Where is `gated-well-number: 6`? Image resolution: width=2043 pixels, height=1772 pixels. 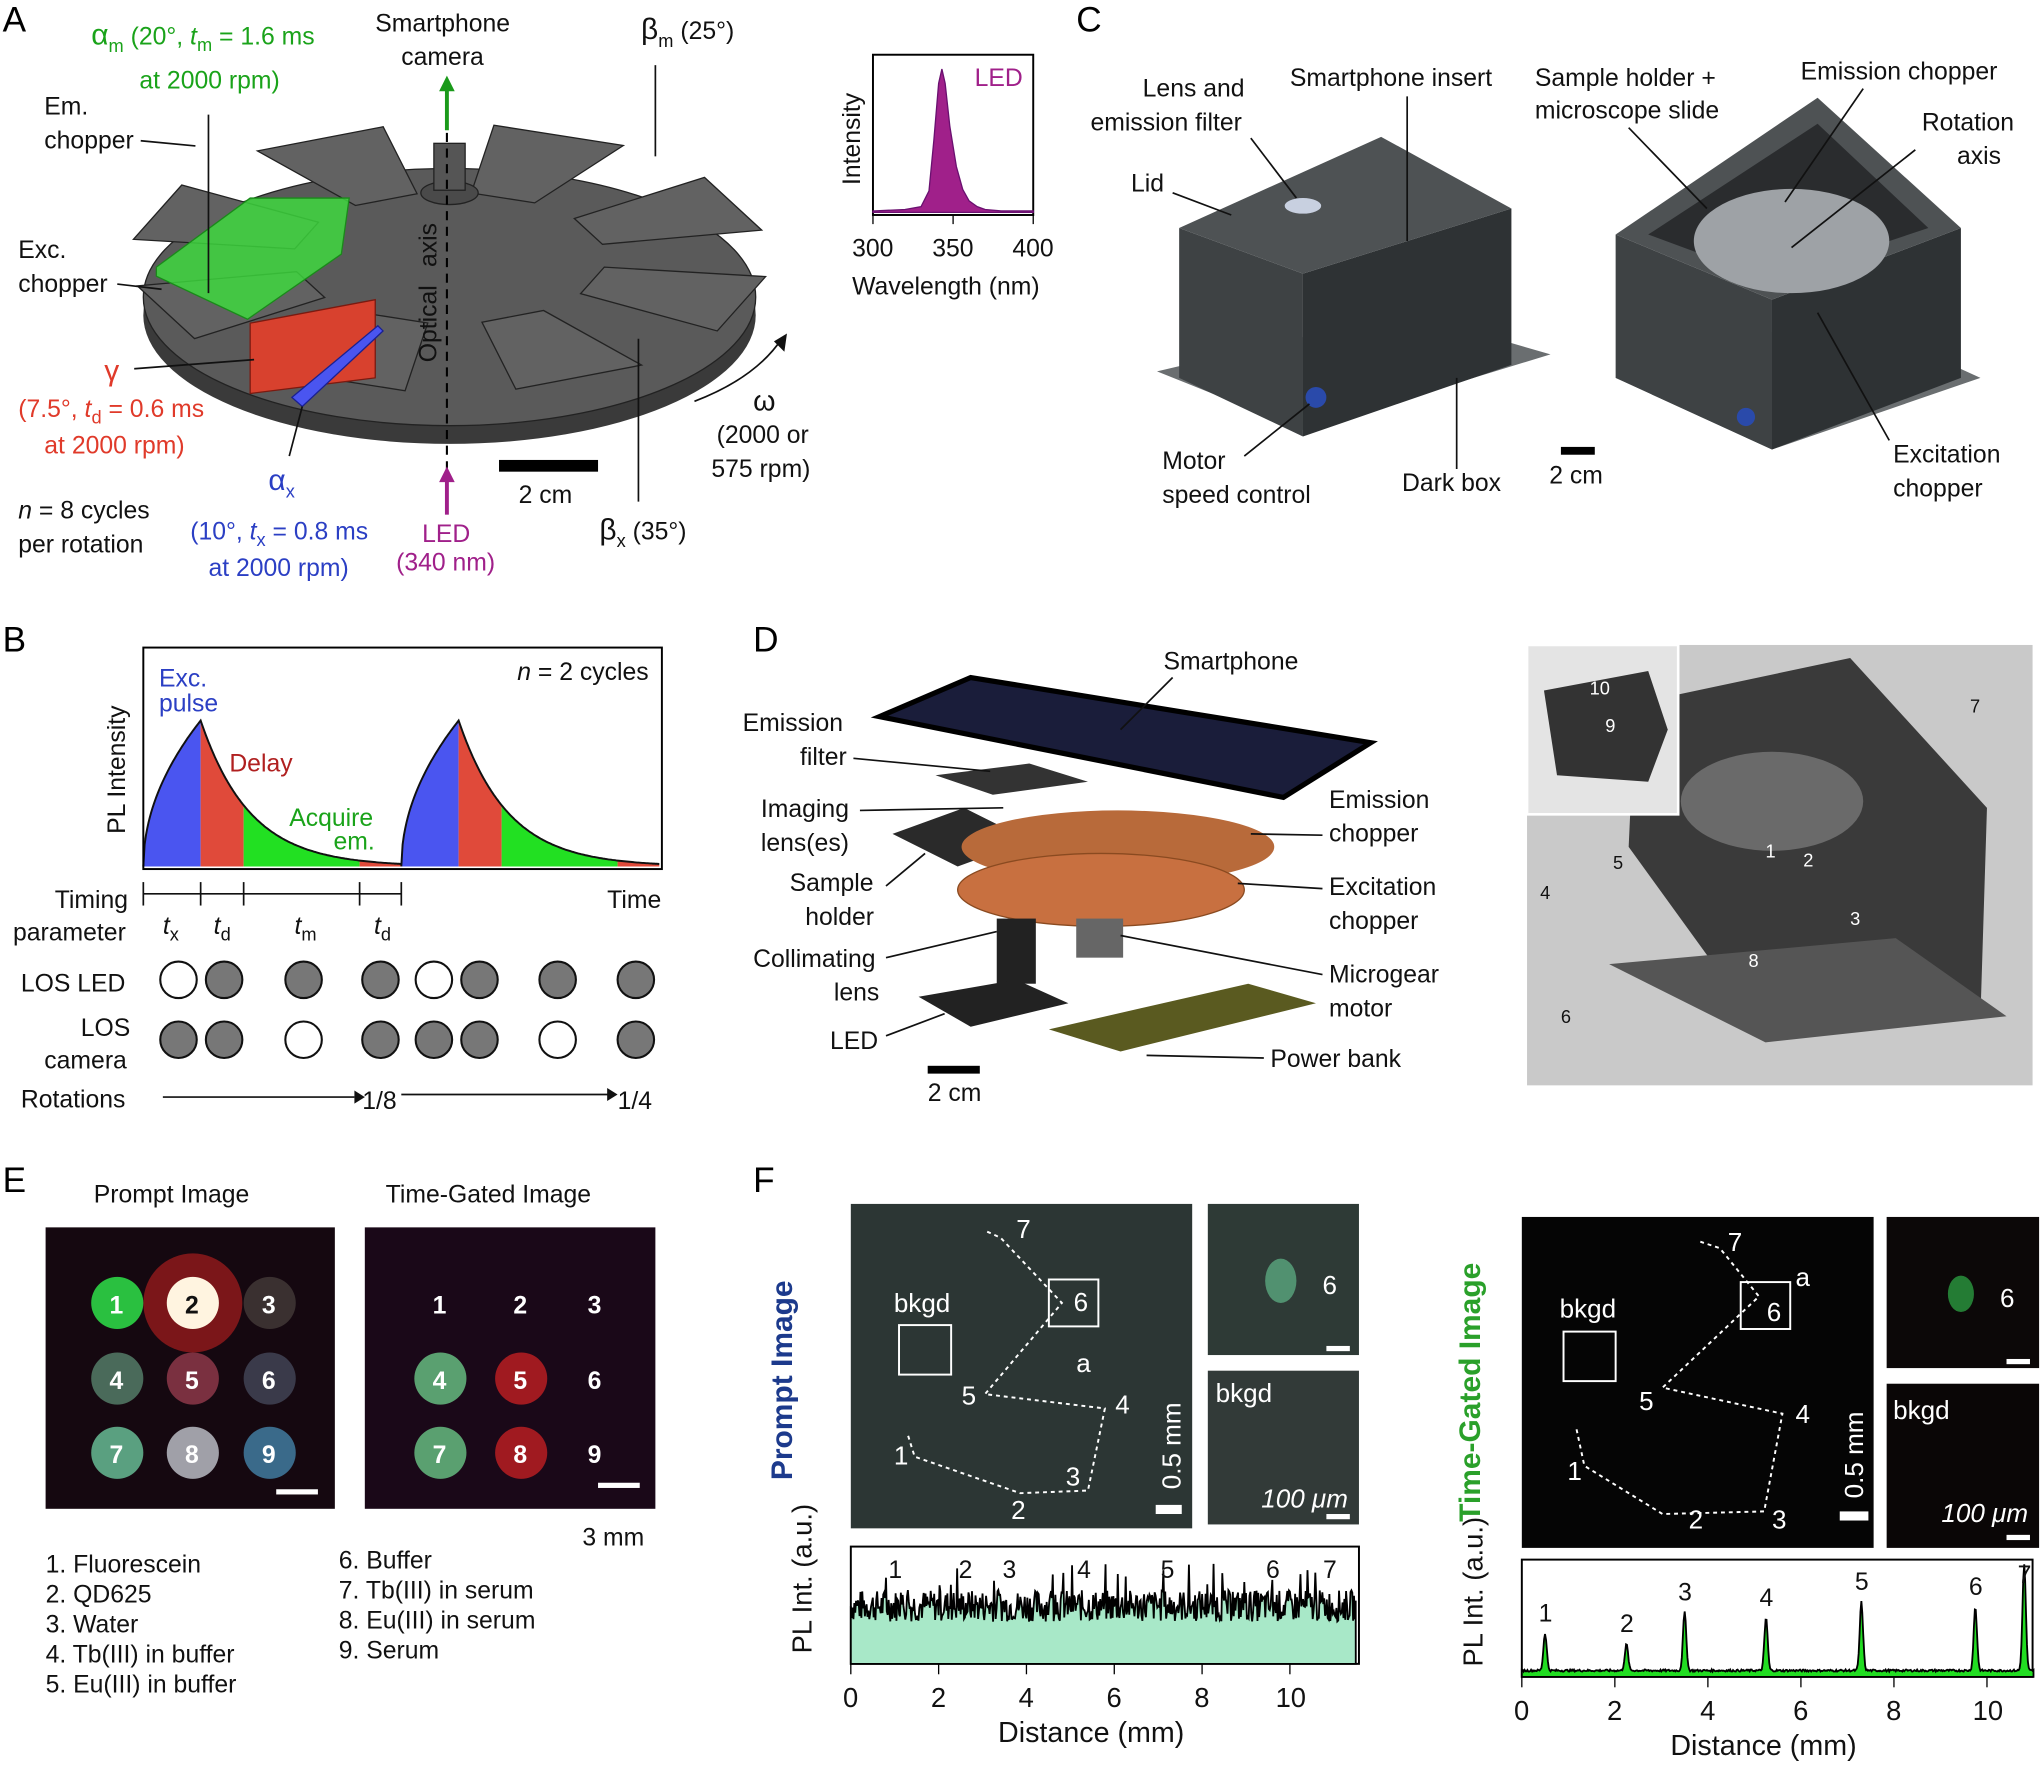
gated-well-number: 6 is located at coordinates (595, 1381).